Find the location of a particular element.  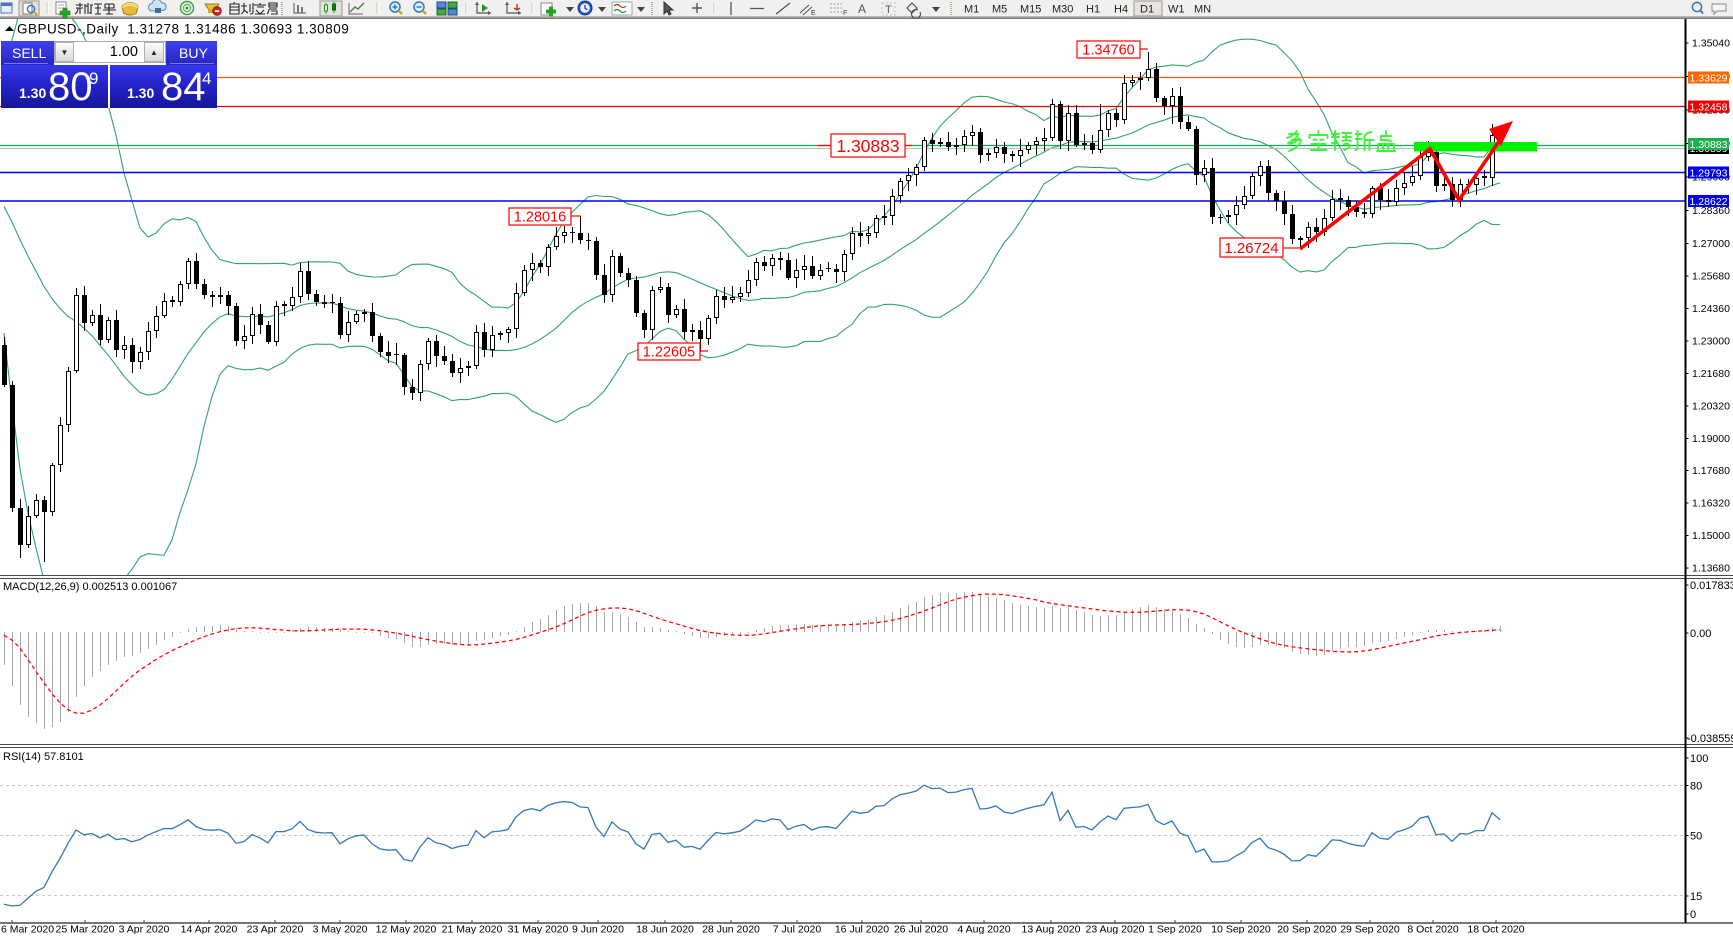

svg-text: W1 is located at coordinates (1176, 10).